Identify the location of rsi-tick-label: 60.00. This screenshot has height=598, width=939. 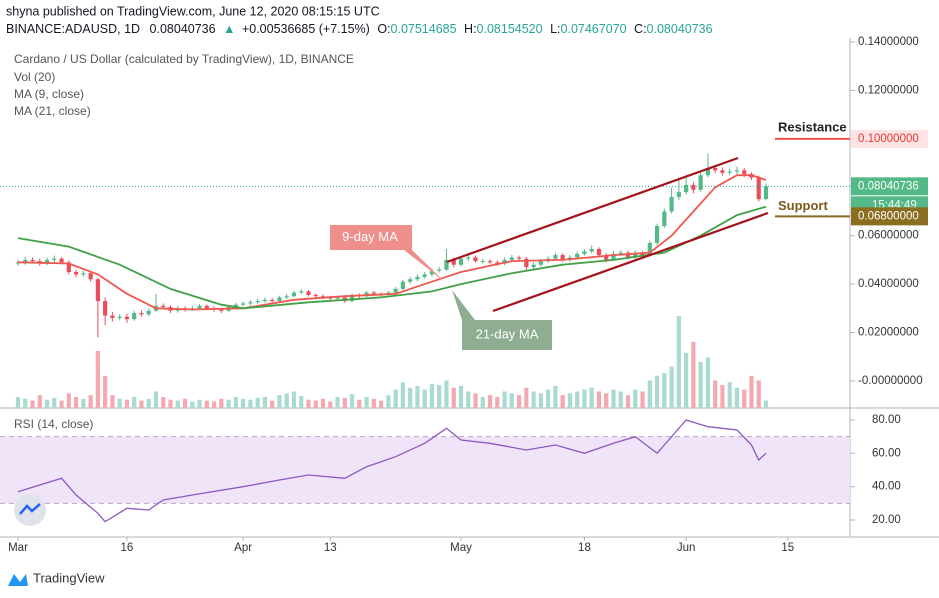
(886, 453).